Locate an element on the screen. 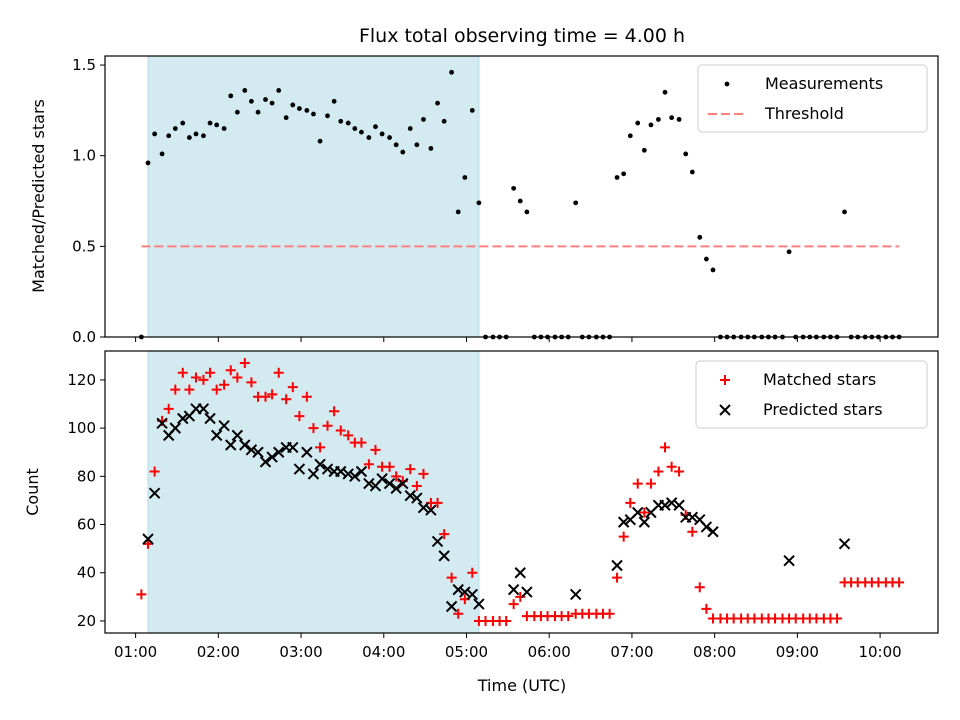 The height and width of the screenshot is (720, 960). legend: Measurements Threshold is located at coordinates (812, 98).